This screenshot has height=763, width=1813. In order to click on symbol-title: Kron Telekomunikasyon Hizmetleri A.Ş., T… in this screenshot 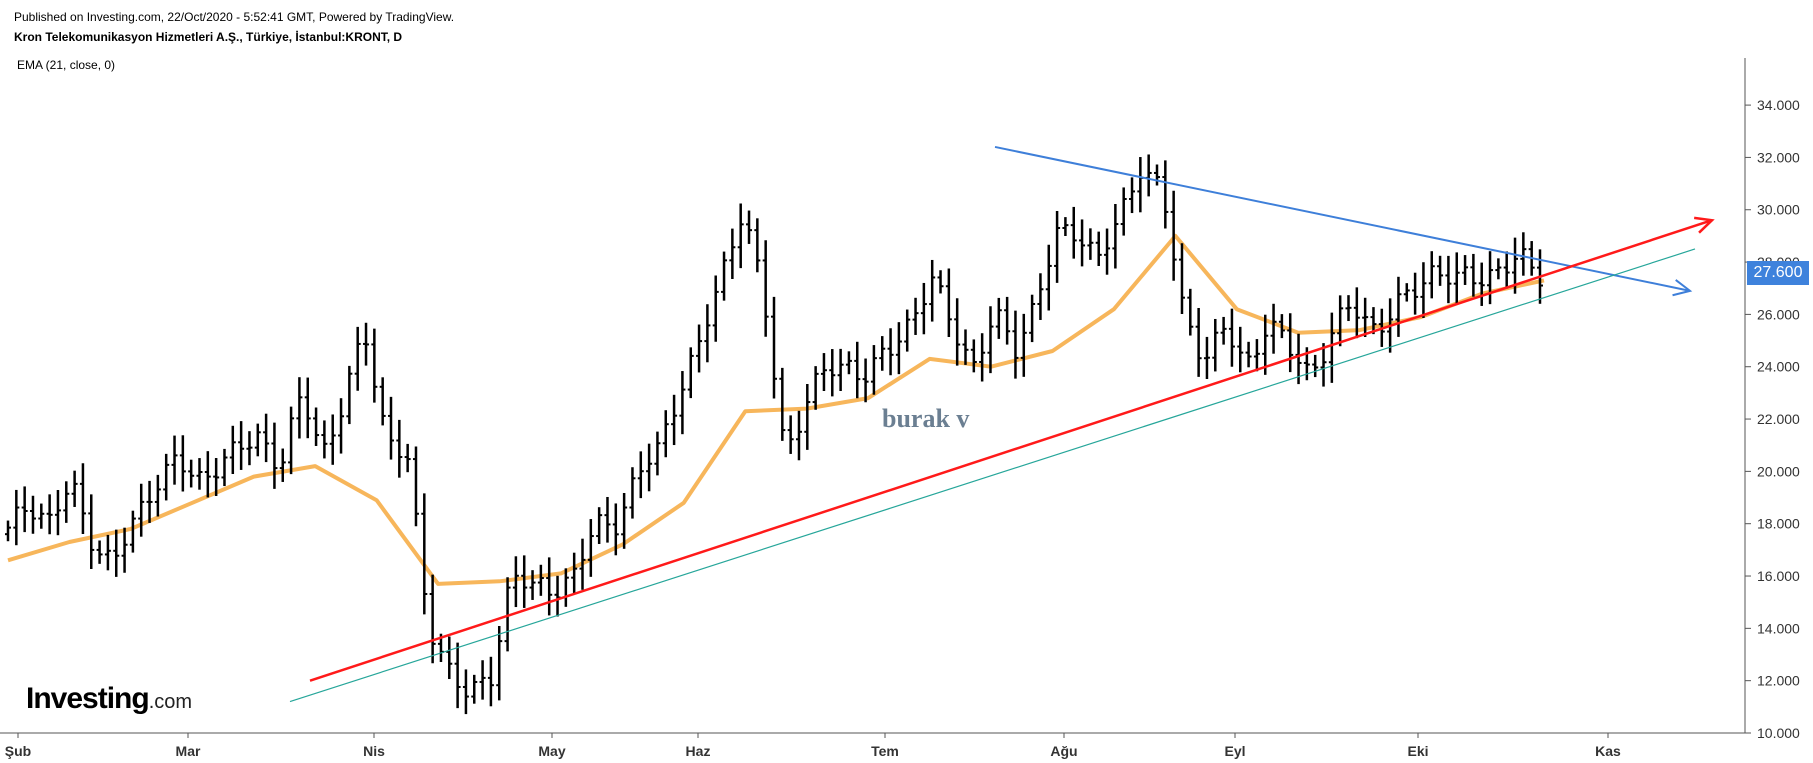, I will do `click(208, 37)`.